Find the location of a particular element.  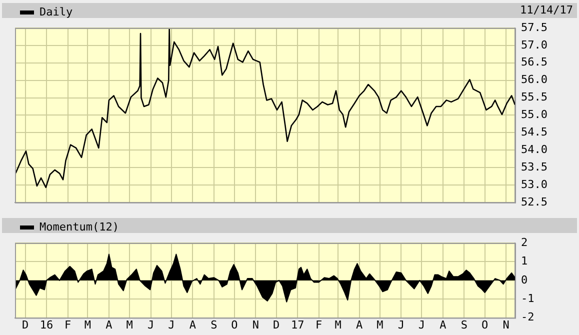

legend-label: Daily is located at coordinates (56, 11).